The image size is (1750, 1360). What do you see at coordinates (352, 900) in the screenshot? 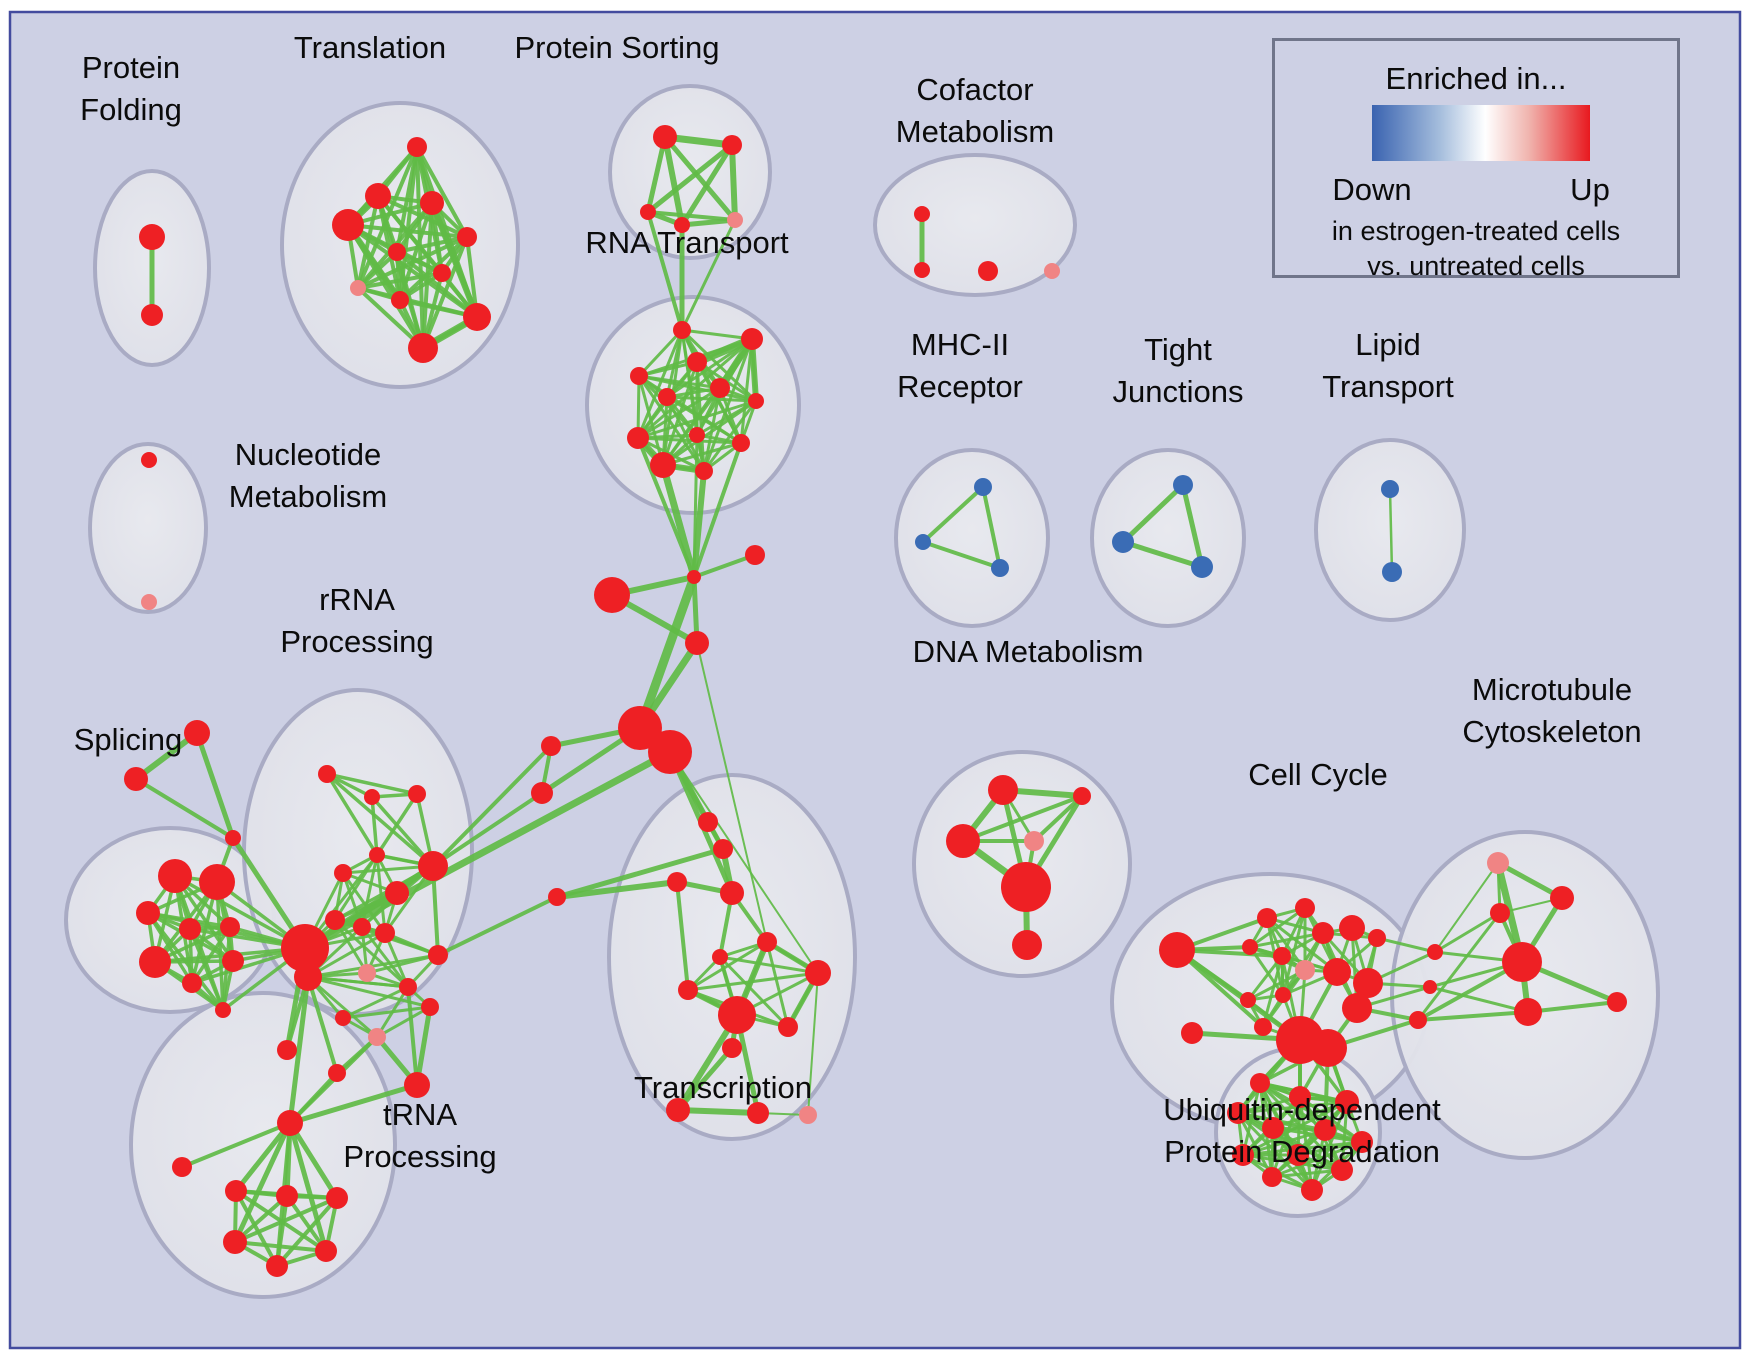
I see `edge-rr5-rr9` at bounding box center [352, 900].